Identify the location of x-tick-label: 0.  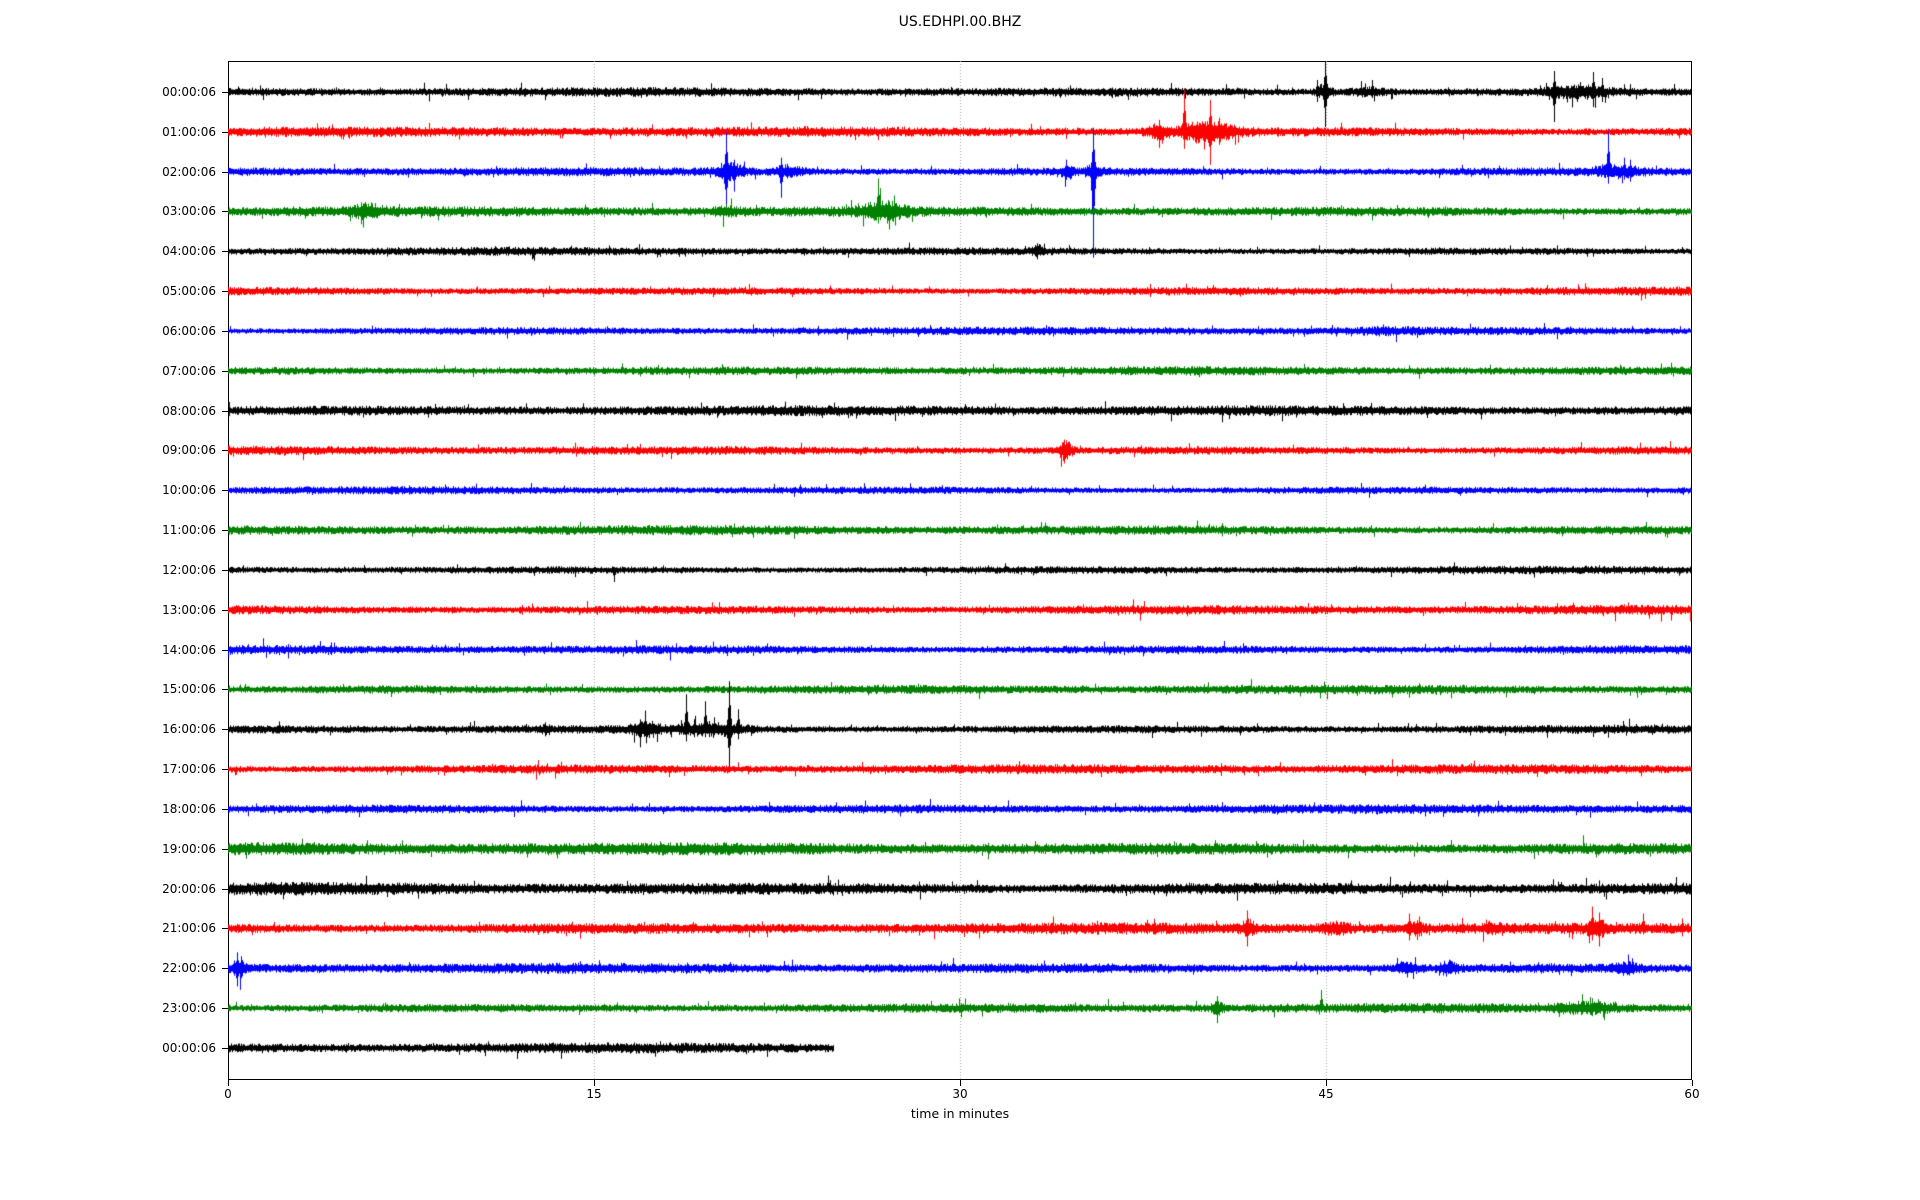
(228, 1094).